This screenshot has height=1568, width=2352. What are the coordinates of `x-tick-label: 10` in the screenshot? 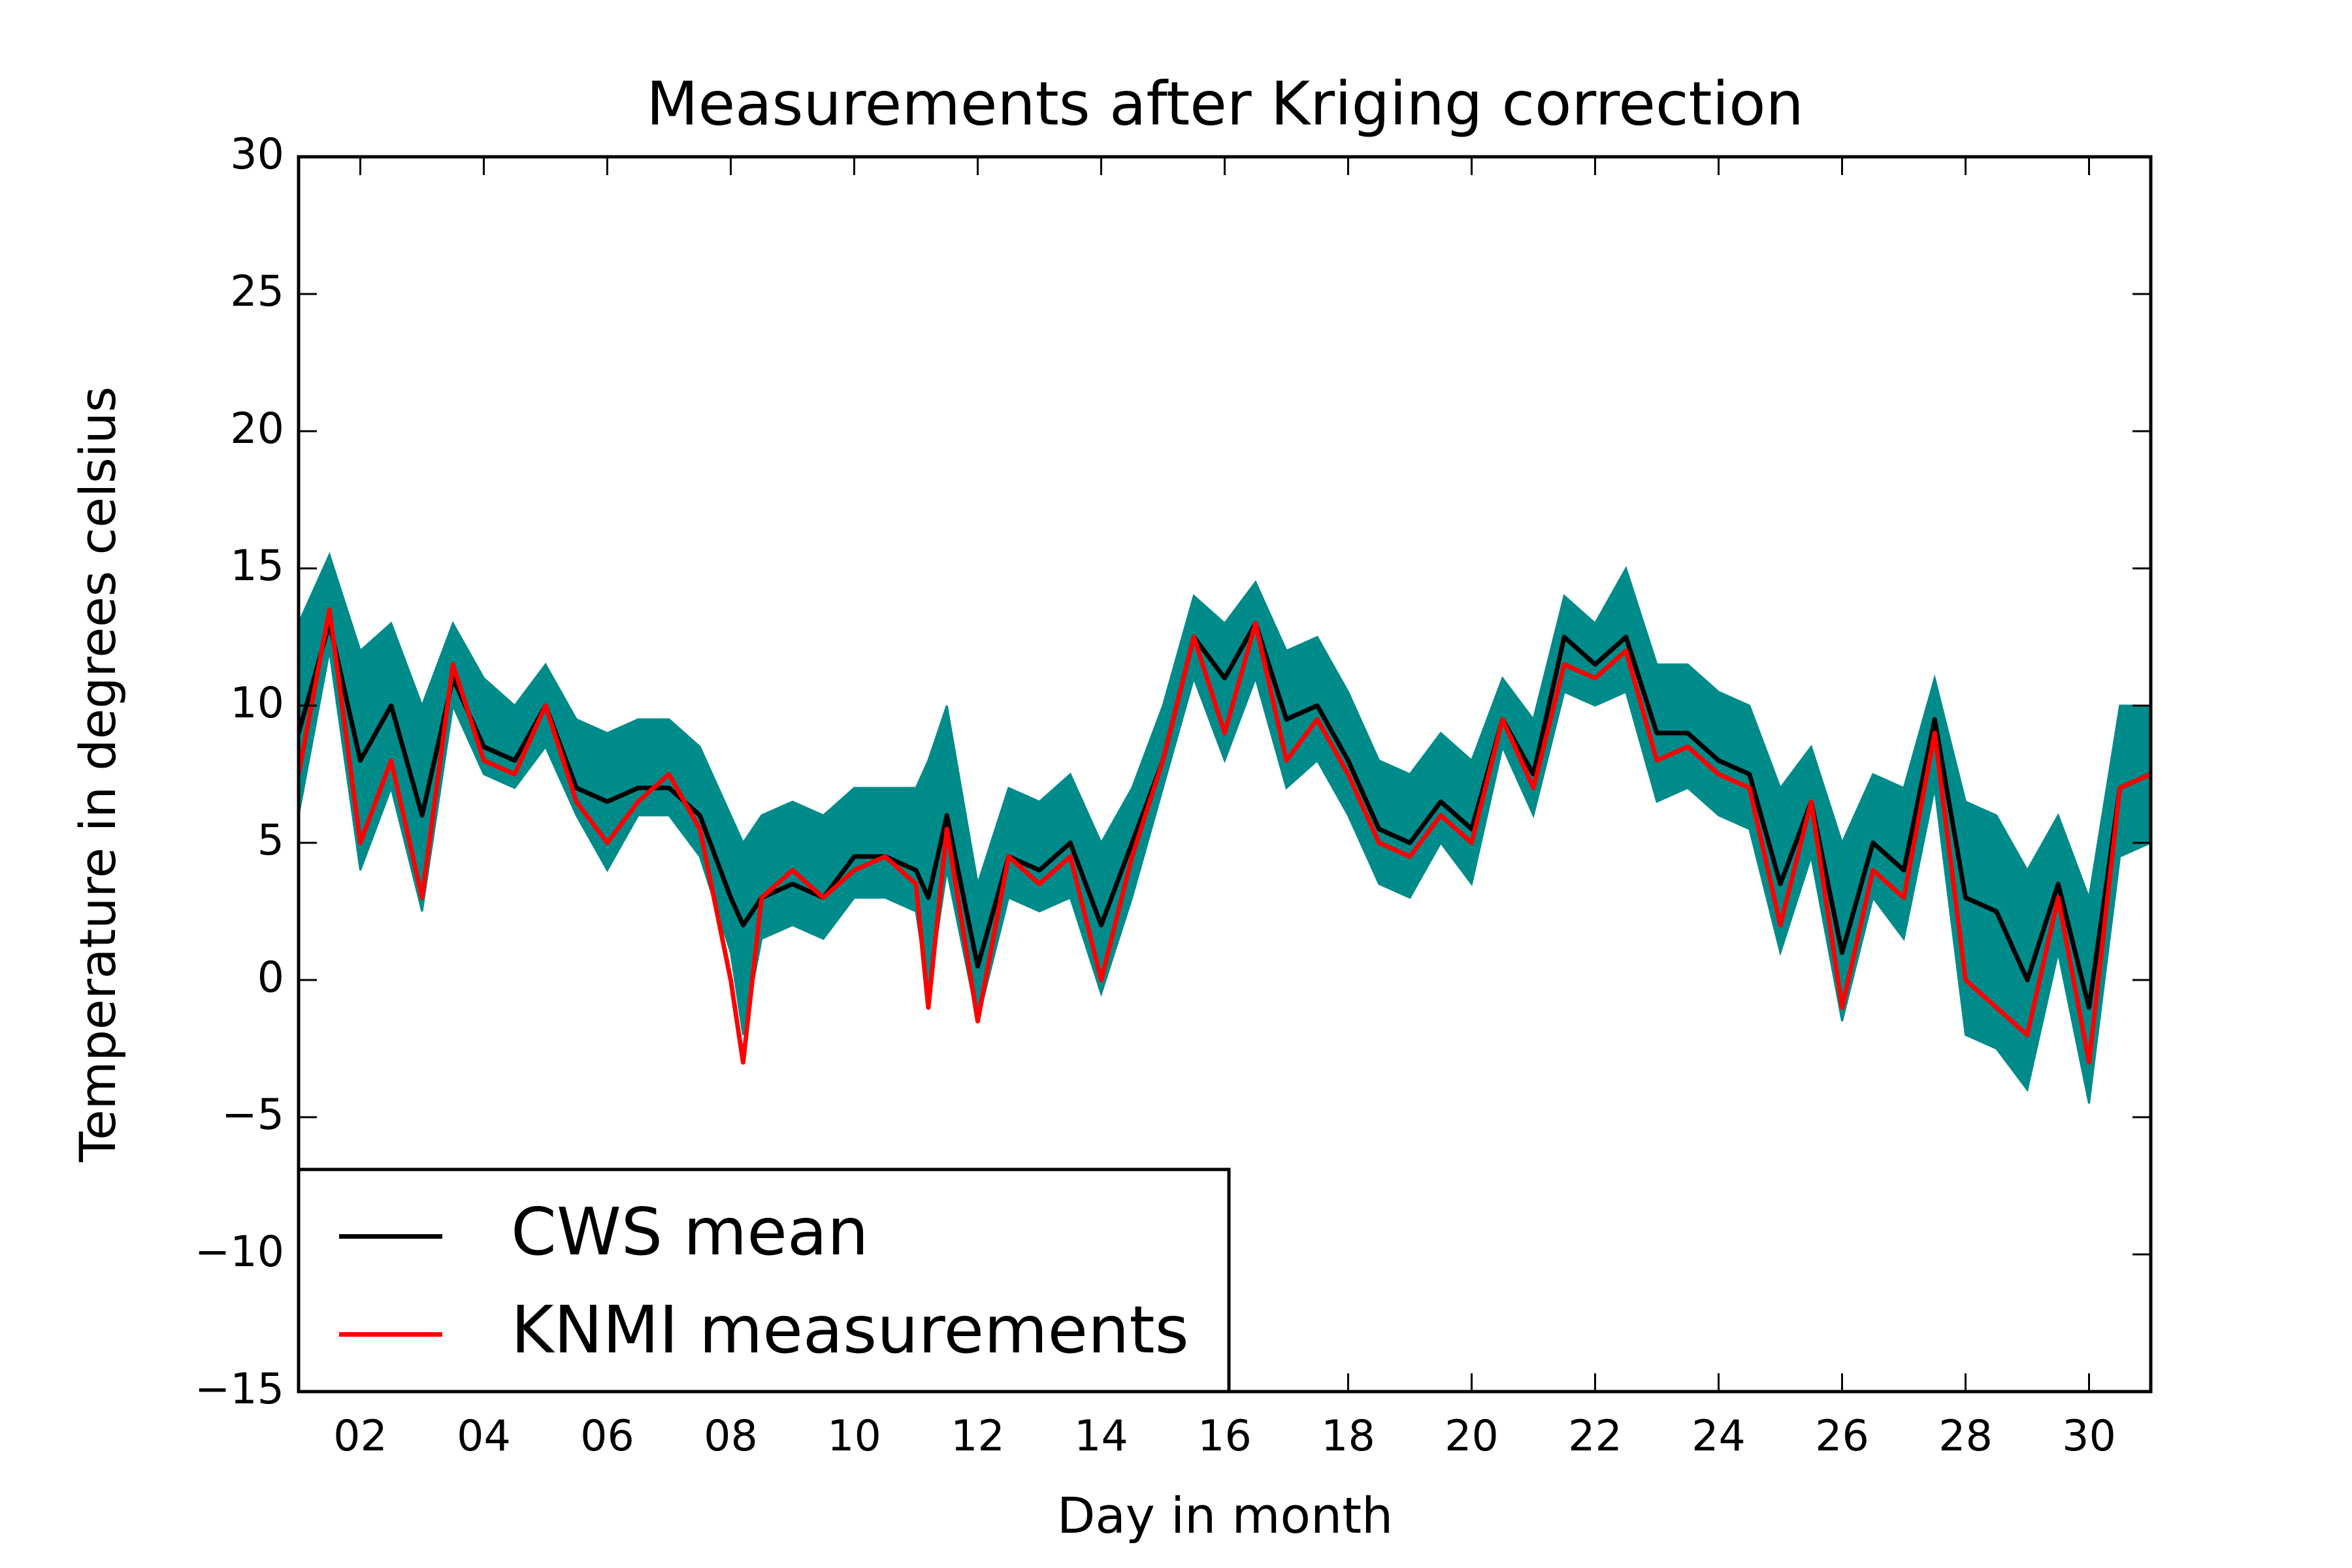 It's located at (854, 1436).